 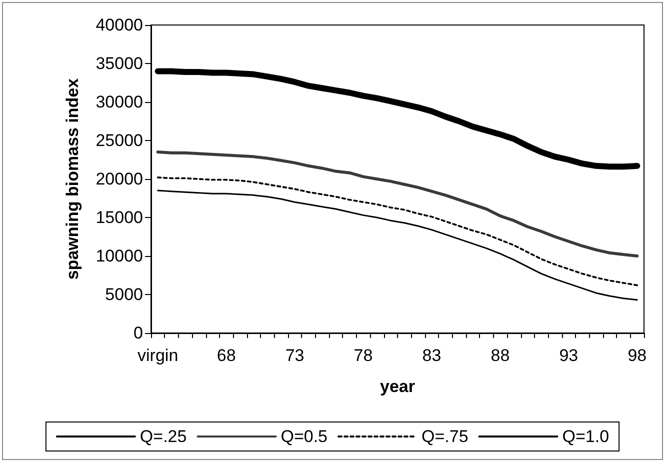 What do you see at coordinates (119, 256) in the screenshot?
I see `y-tick-label: 10000` at bounding box center [119, 256].